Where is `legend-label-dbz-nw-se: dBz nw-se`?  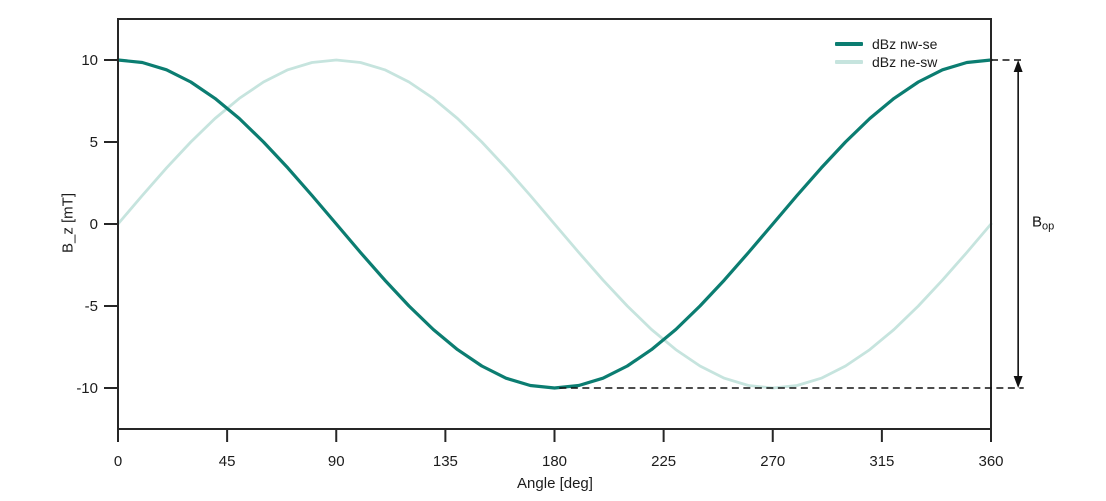
legend-label-dbz-nw-se: dBz nw-se is located at coordinates (905, 44).